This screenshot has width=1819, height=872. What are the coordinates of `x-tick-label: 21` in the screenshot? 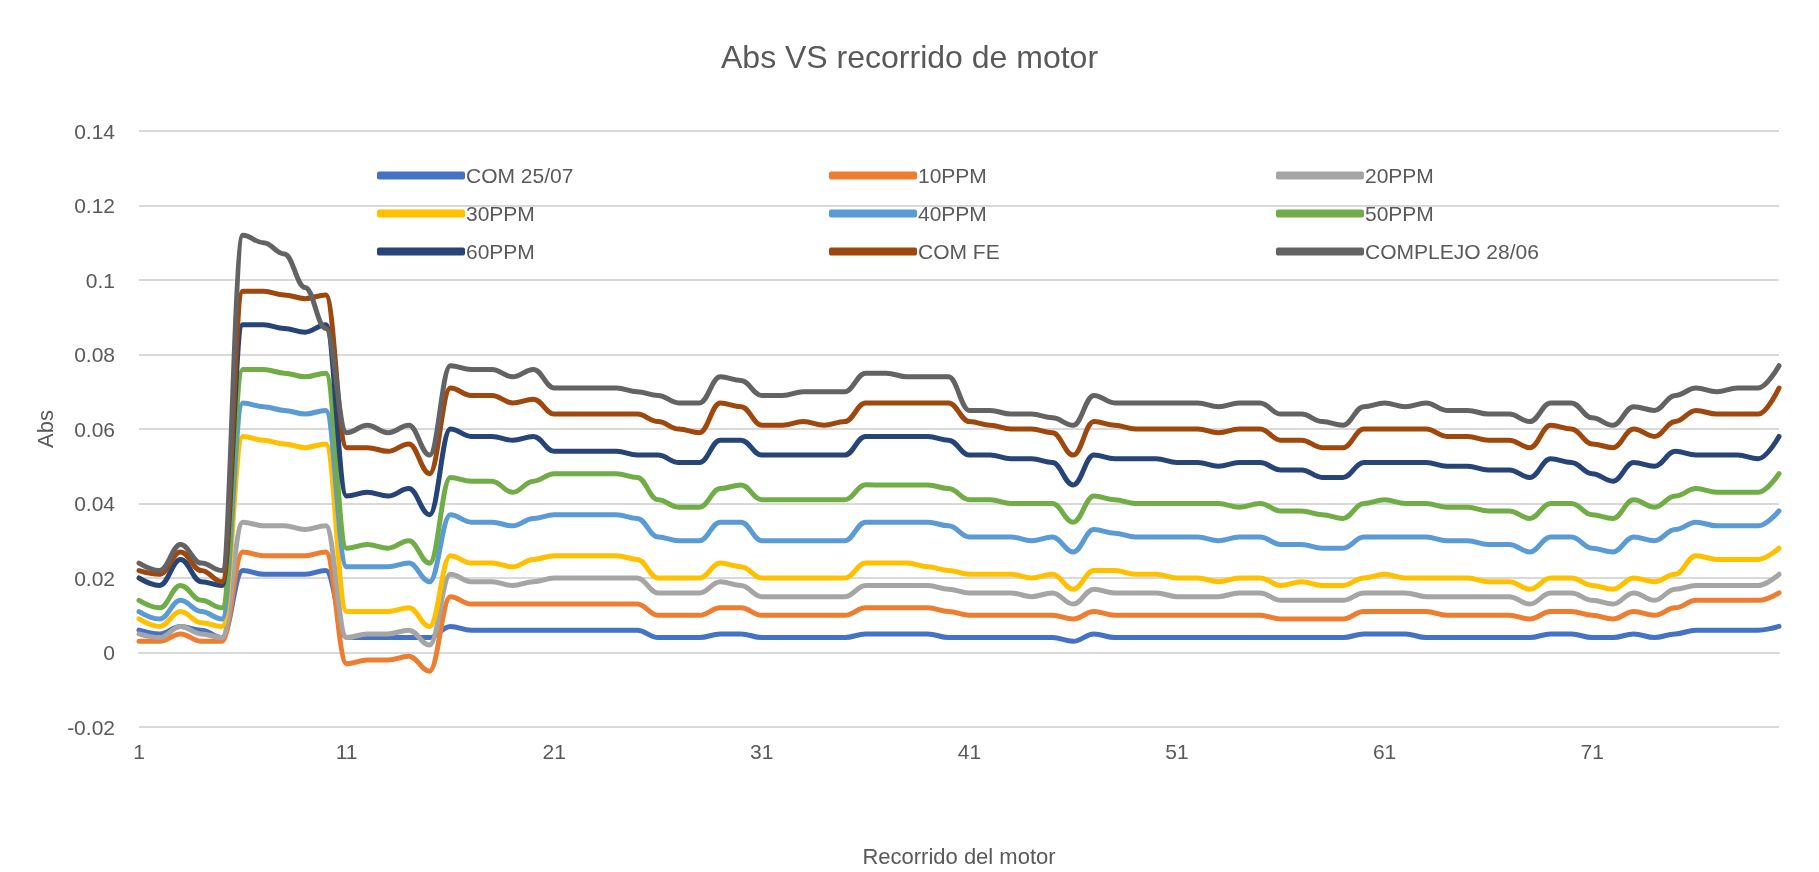 It's located at (554, 751).